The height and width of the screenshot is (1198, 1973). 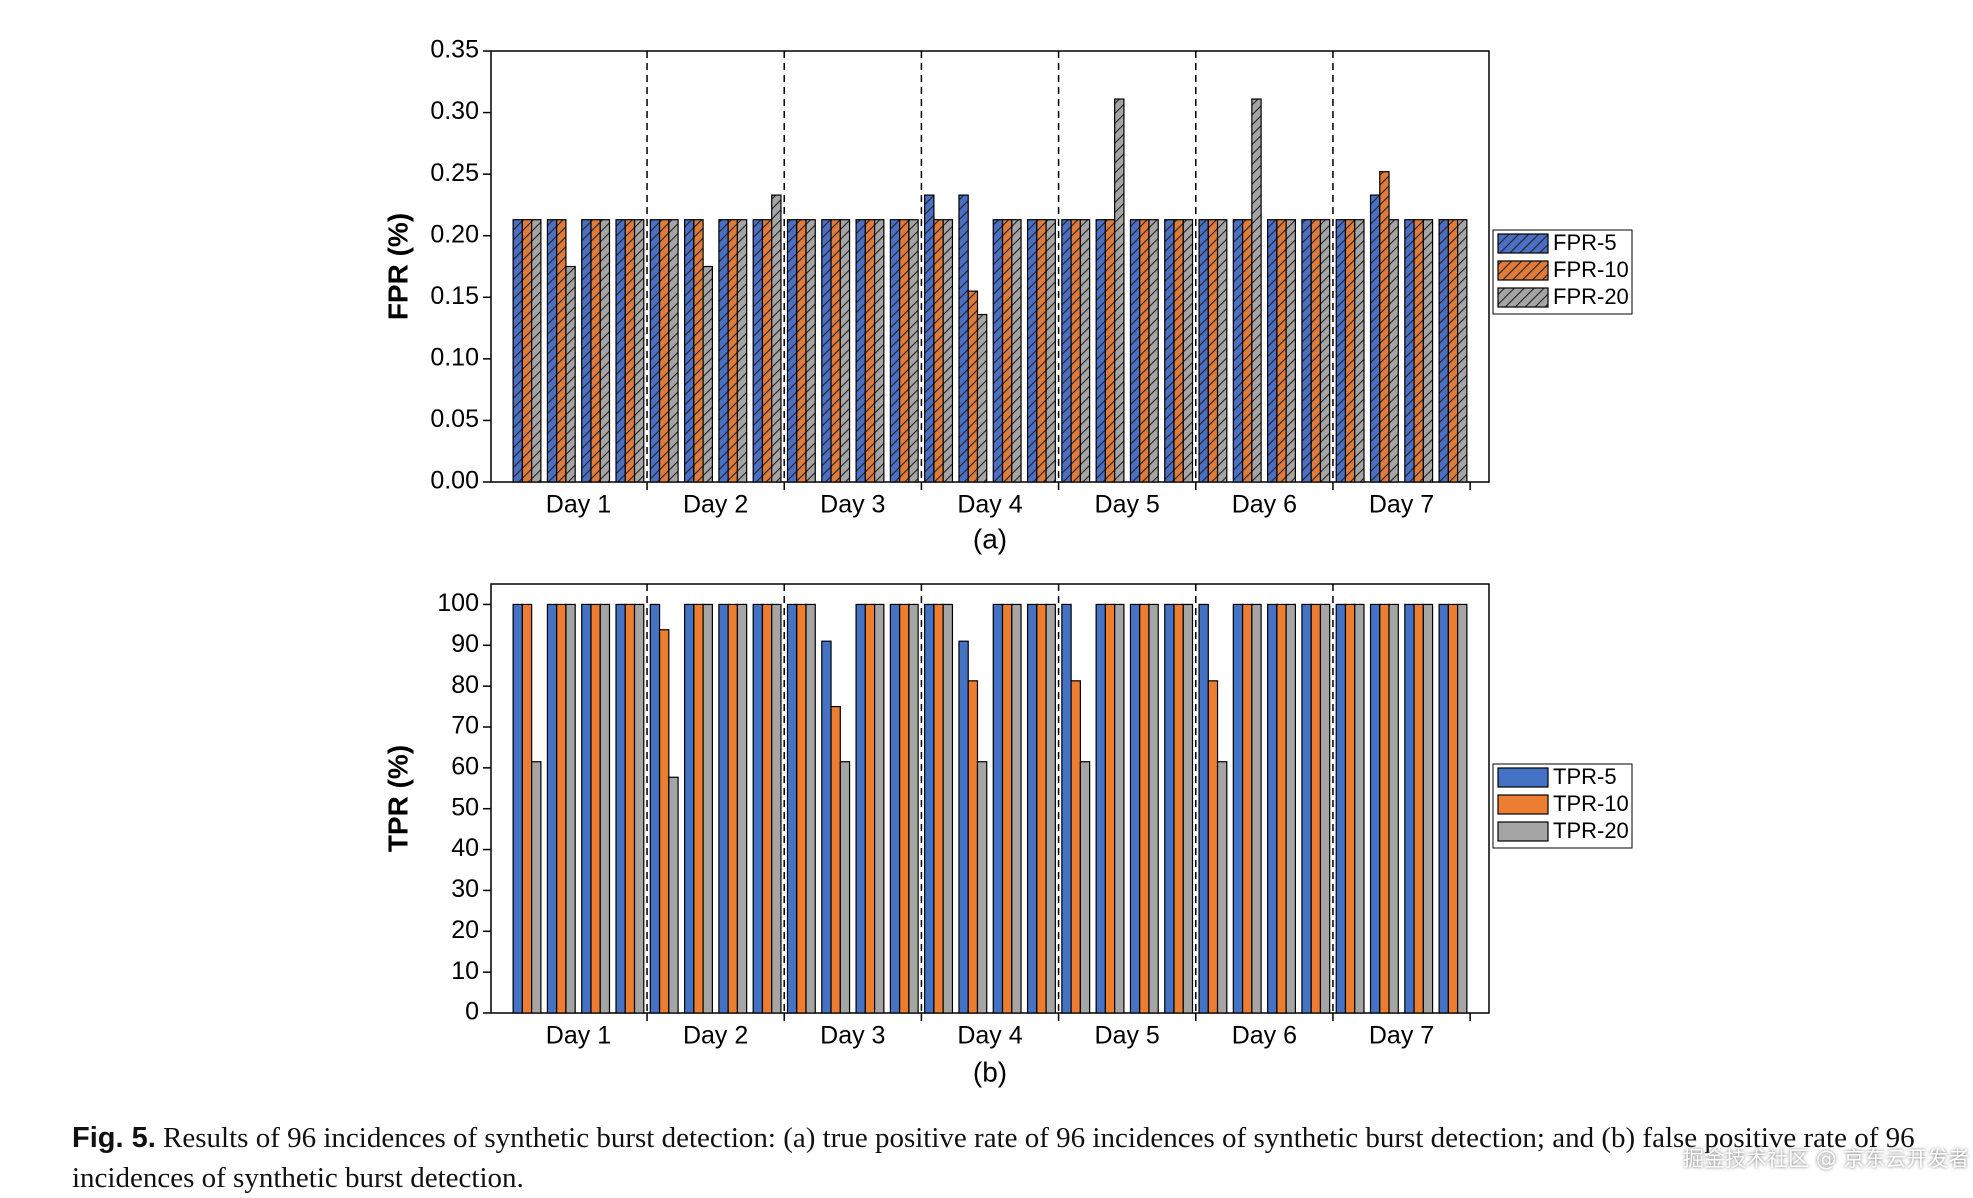 I want to click on y-axis-label: FPR (%), so click(x=397, y=266).